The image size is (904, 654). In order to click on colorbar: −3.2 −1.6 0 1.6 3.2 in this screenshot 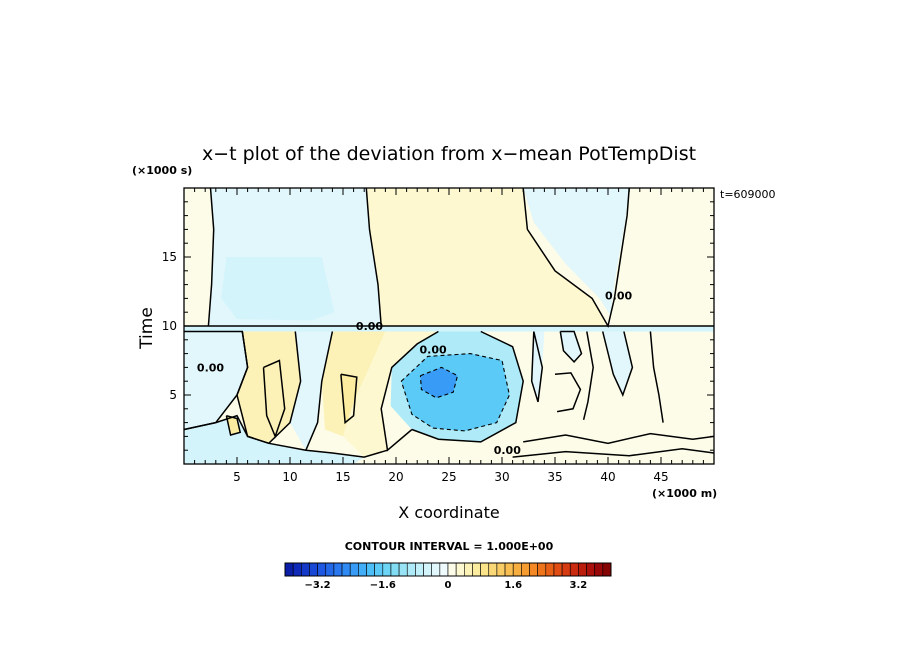, I will do `click(448, 576)`.